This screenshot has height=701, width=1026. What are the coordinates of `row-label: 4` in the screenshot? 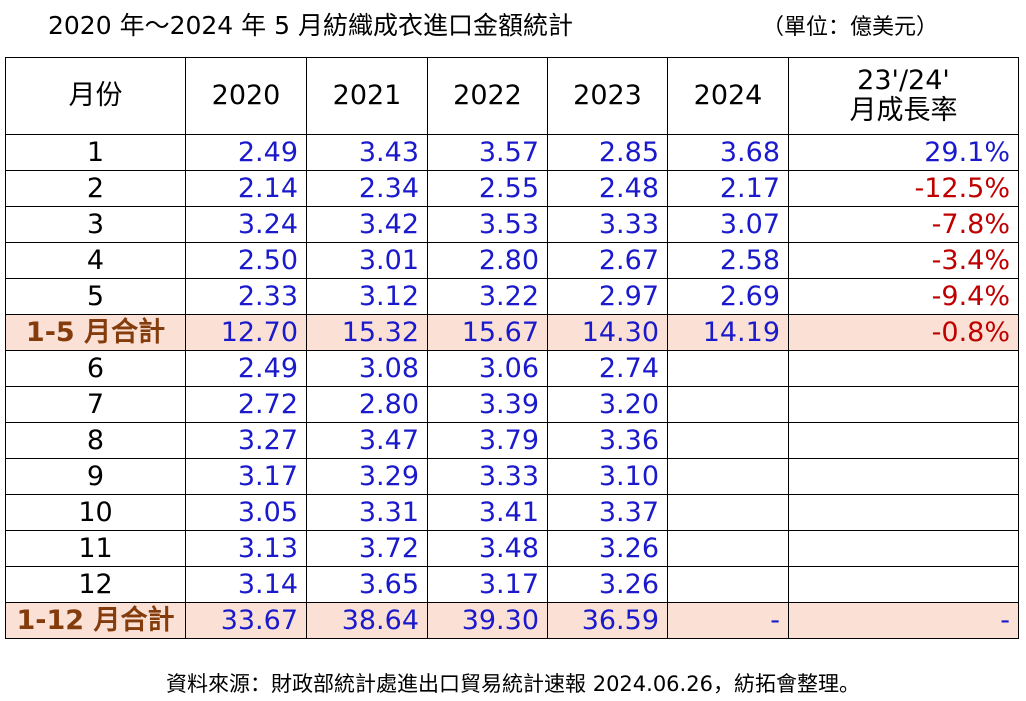 It's located at (95, 260).